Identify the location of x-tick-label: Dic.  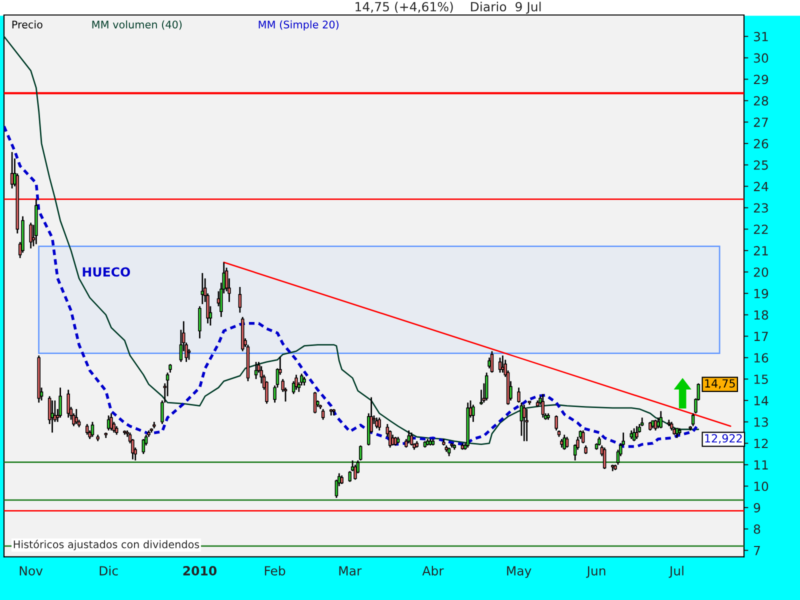
(109, 571).